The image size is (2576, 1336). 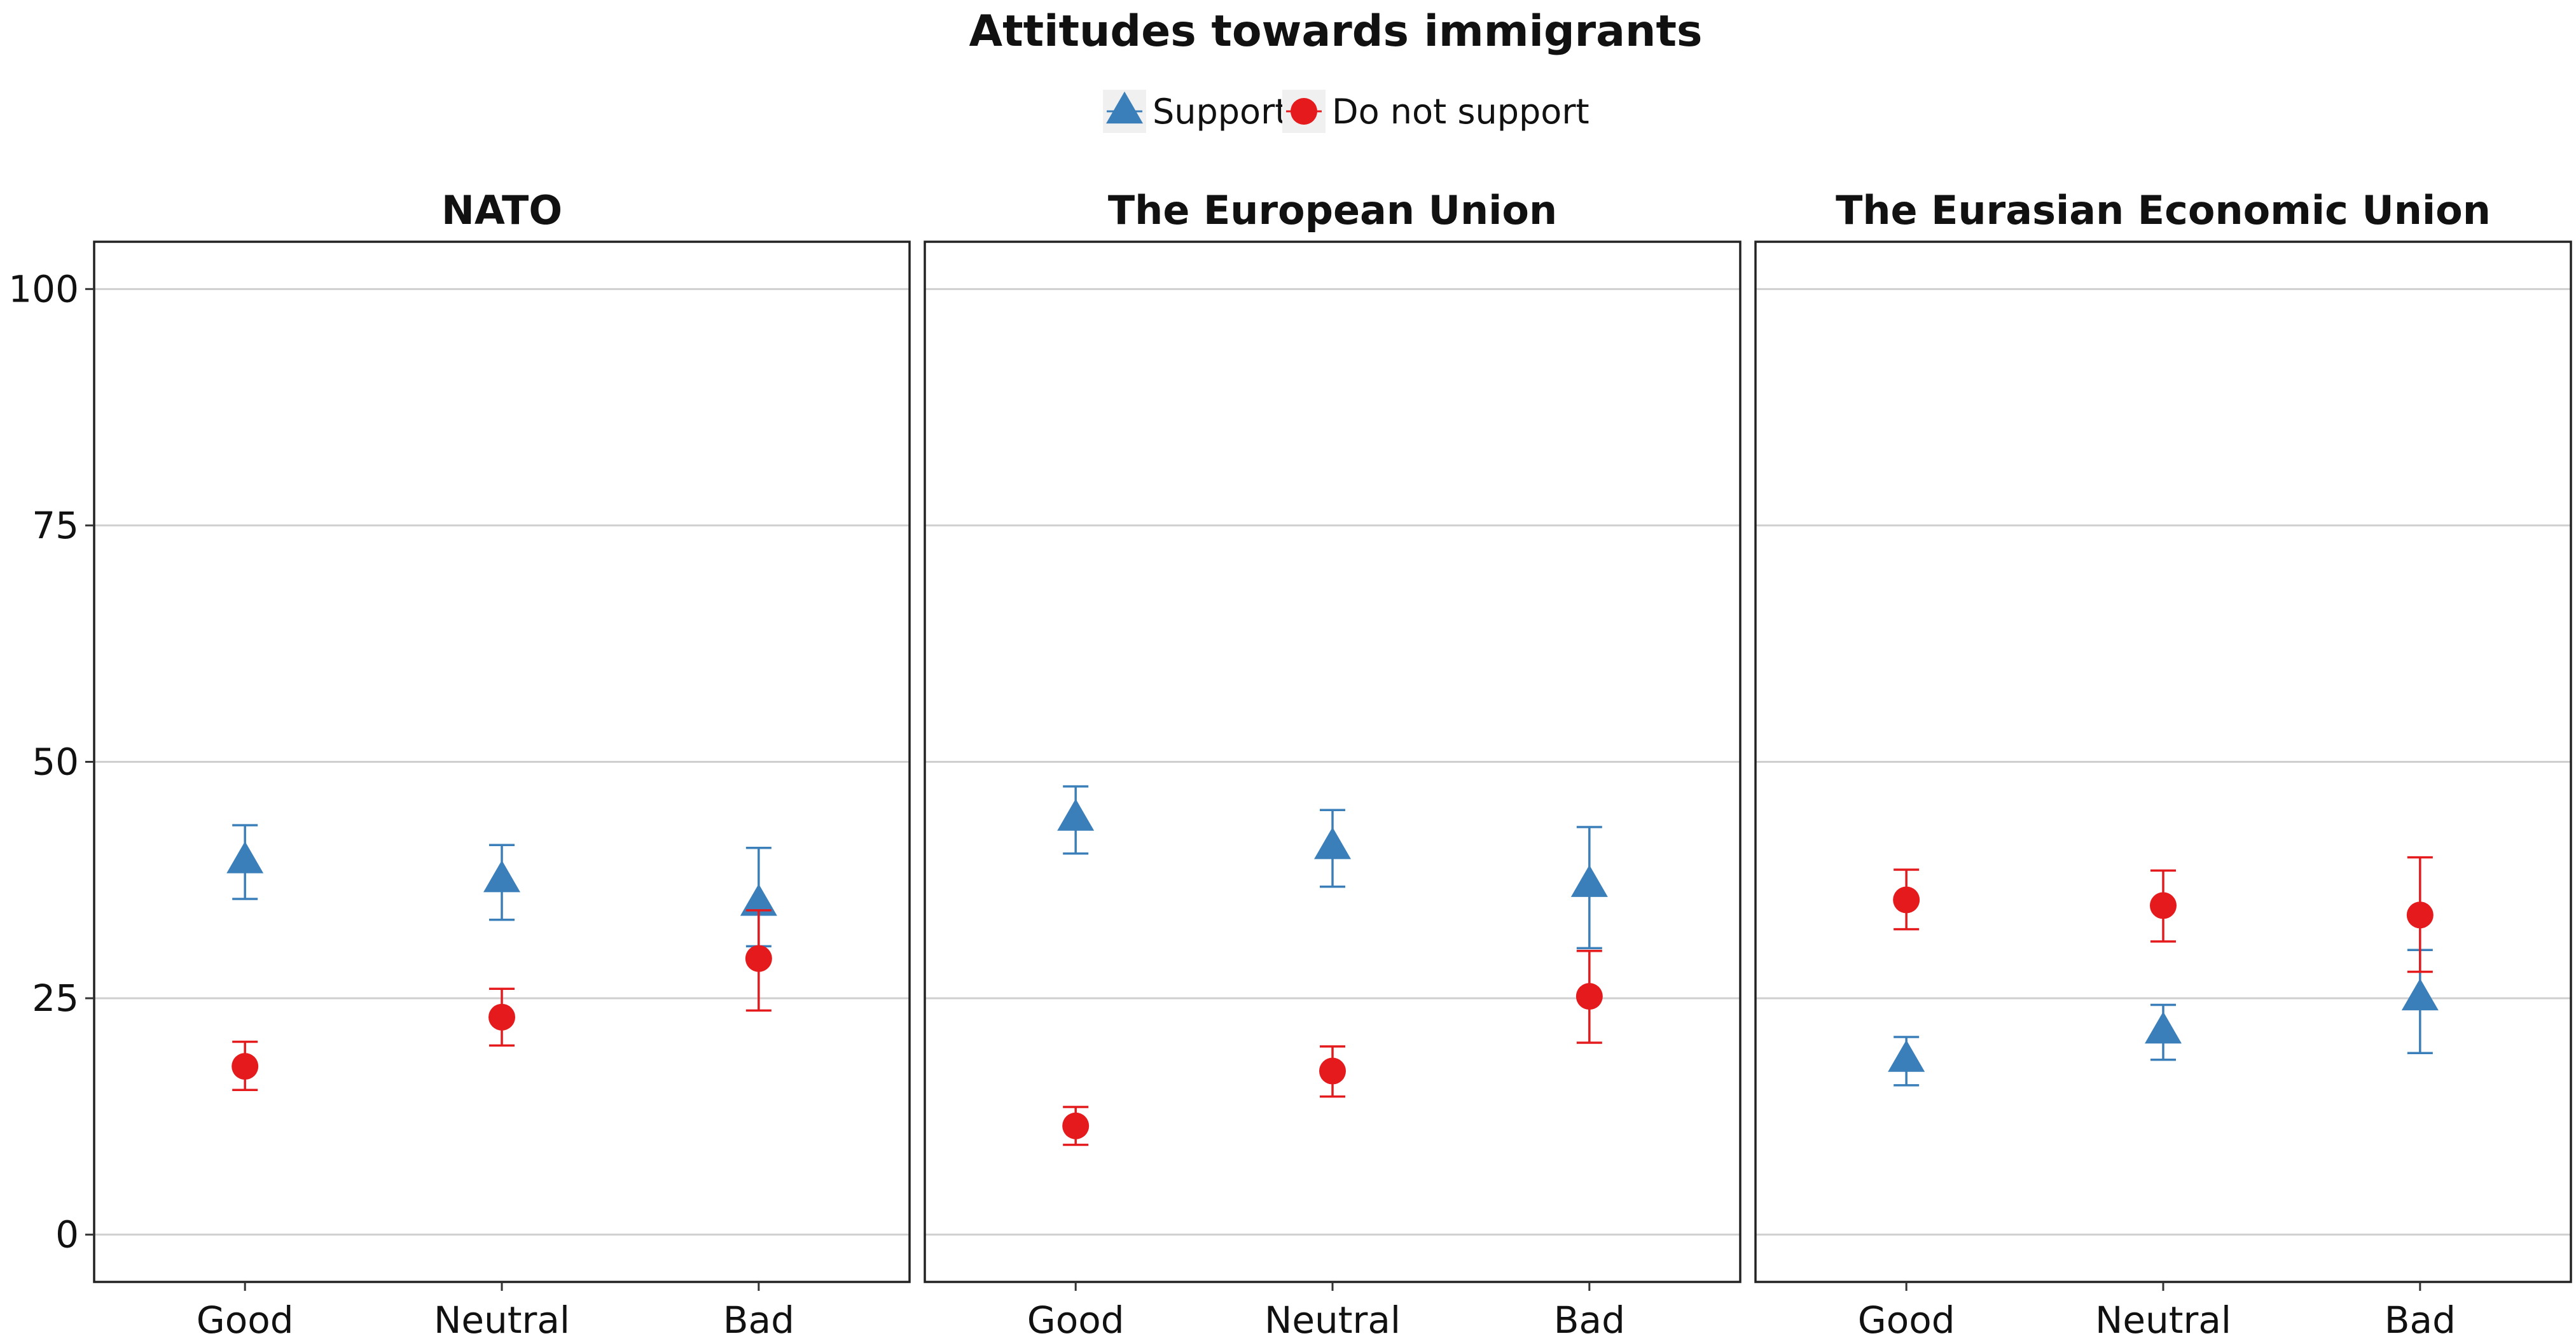 I want to click on y-tick-label: 100, so click(x=43, y=288).